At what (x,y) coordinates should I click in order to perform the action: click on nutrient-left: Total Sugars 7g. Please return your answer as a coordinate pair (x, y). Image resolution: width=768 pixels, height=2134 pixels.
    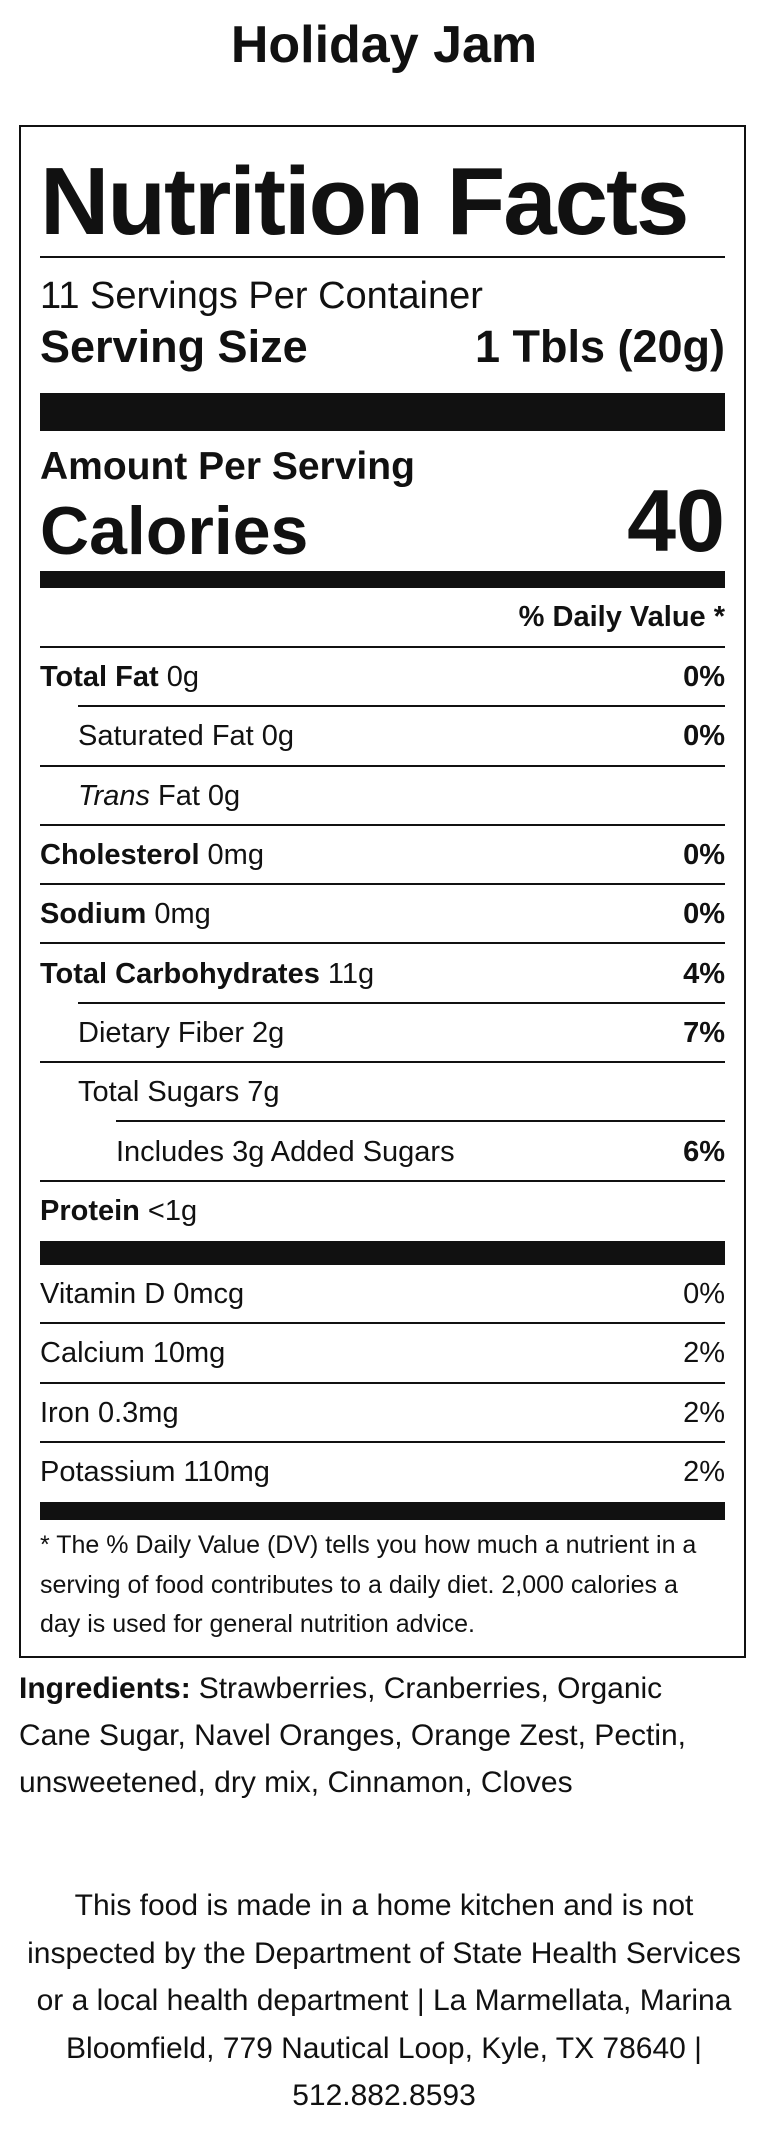
    Looking at the image, I should click on (178, 1092).